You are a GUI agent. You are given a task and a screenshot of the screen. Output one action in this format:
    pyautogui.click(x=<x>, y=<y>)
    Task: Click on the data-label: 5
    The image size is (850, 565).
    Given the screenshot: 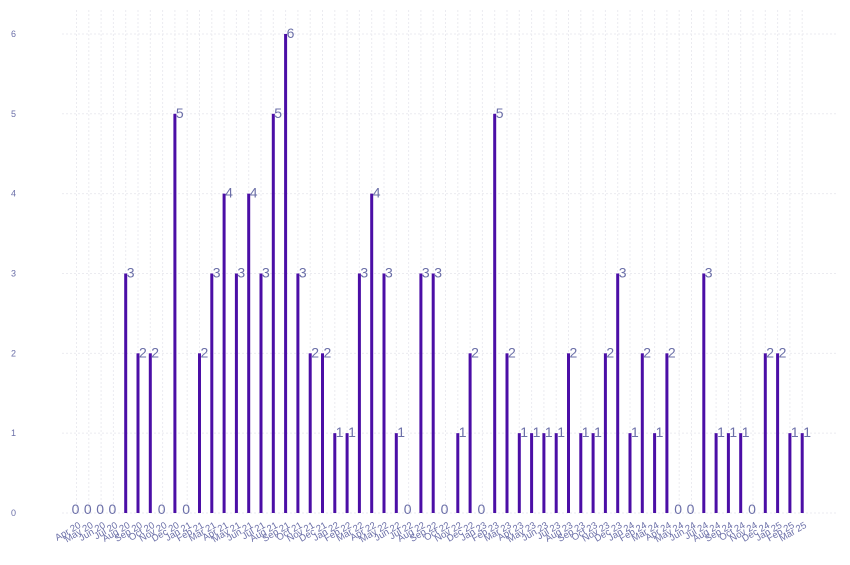 What is the action you would take?
    pyautogui.click(x=500, y=113)
    